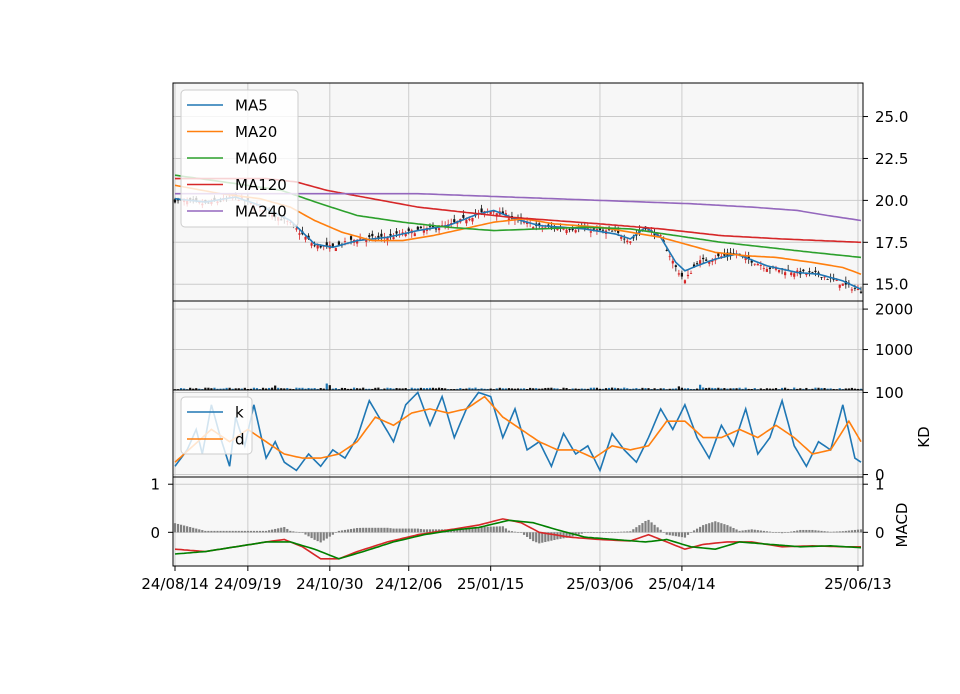 The height and width of the screenshot is (694, 960). Describe the element at coordinates (518, 432) in the screenshot. I see `kd-lines` at that location.